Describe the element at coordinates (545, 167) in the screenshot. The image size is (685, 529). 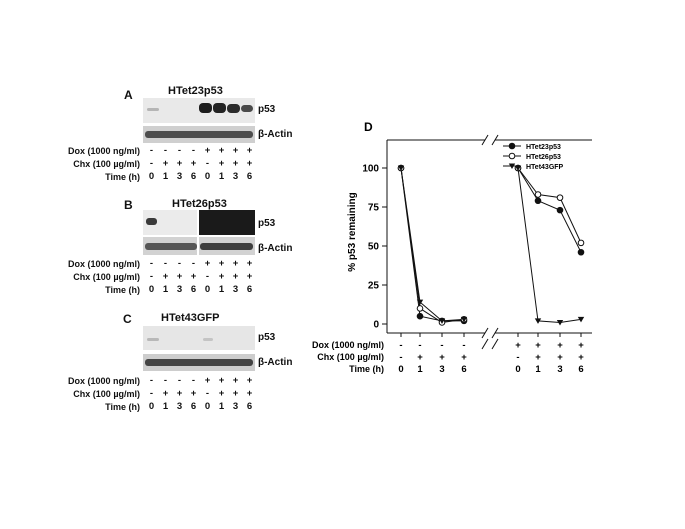
I see `legend-label: HTet43GFP` at that location.